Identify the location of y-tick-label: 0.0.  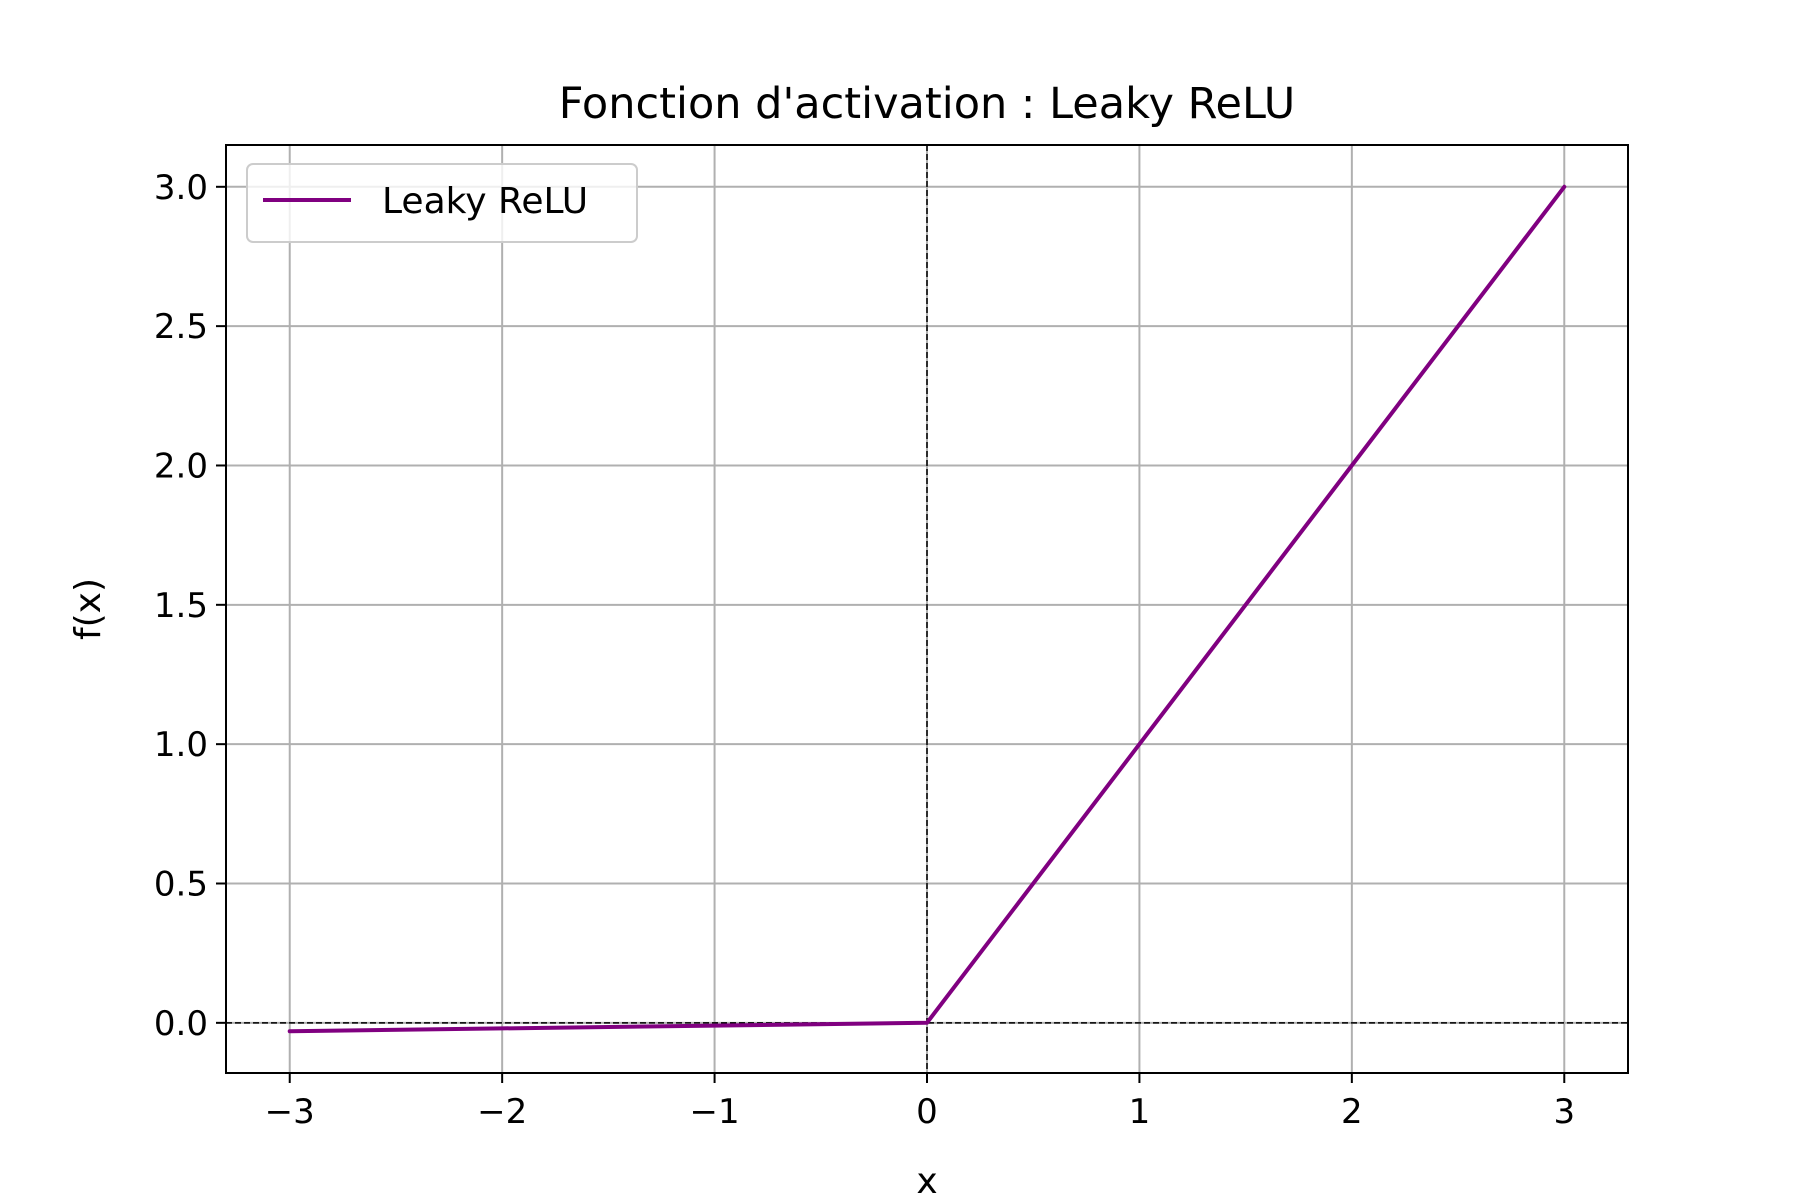
(181, 1024).